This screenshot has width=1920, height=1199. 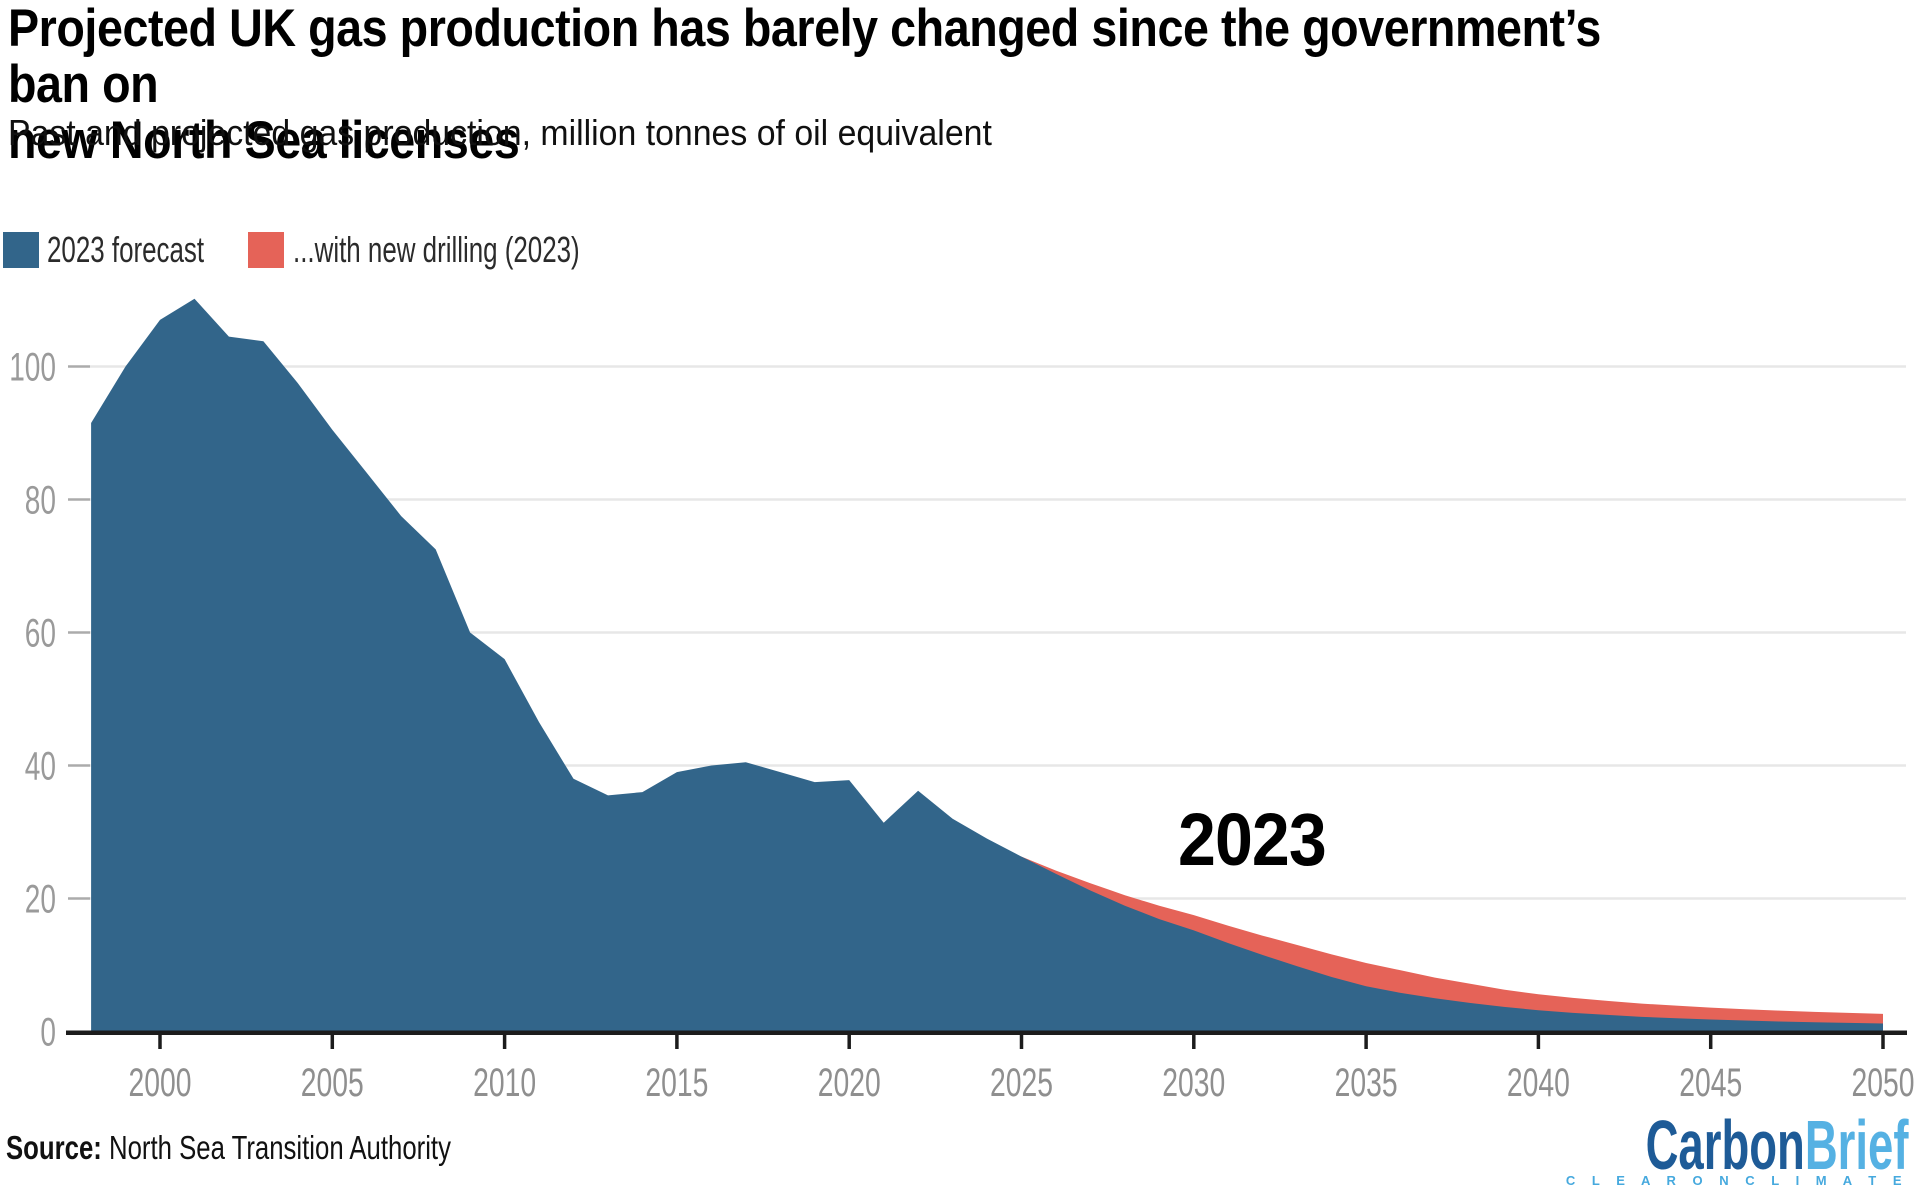 I want to click on logo-carbon: Carbon, so click(x=1725, y=1145).